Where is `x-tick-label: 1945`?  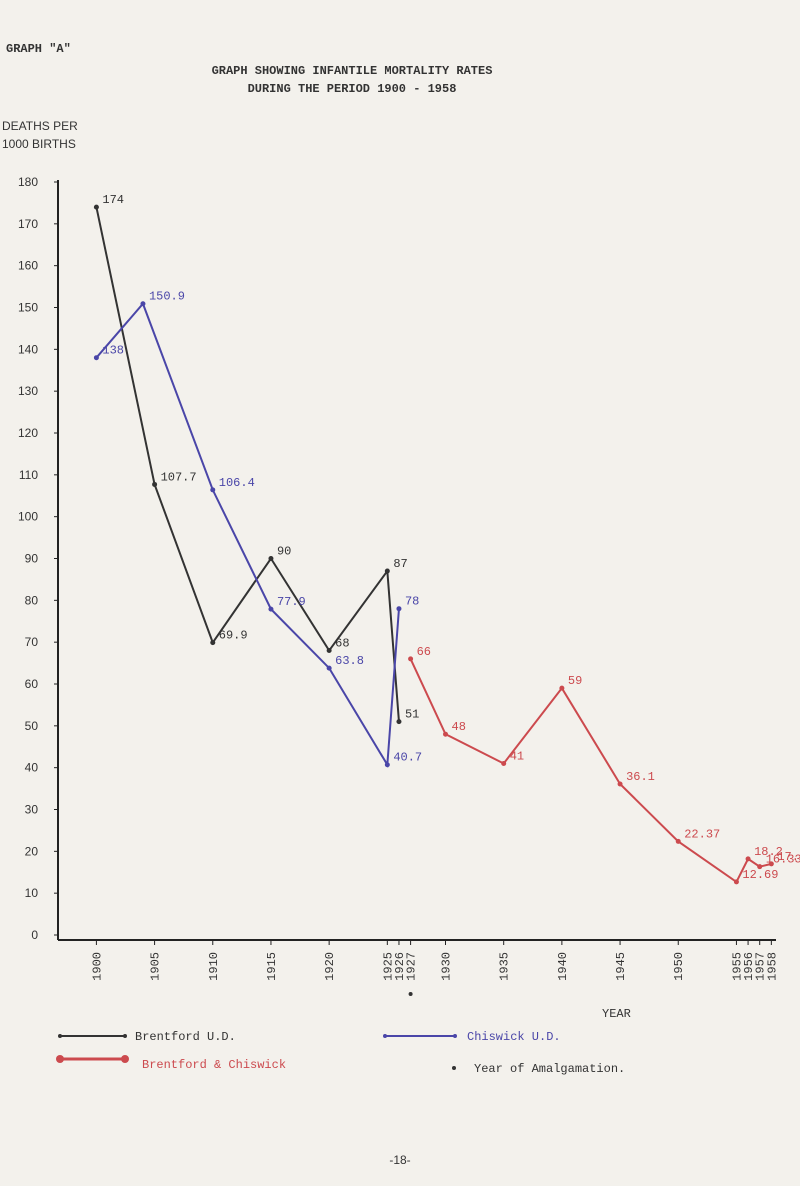
x-tick-label: 1945 is located at coordinates (621, 966).